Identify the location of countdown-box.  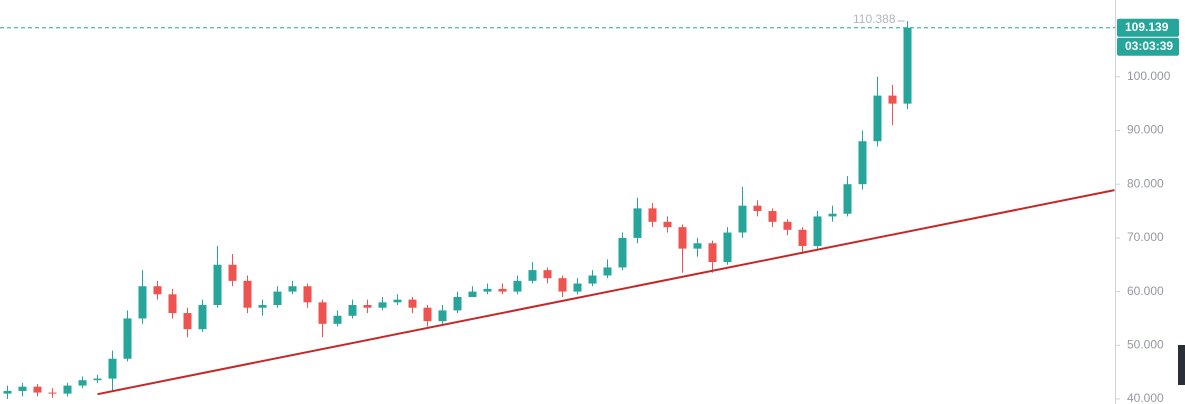
(1148, 46).